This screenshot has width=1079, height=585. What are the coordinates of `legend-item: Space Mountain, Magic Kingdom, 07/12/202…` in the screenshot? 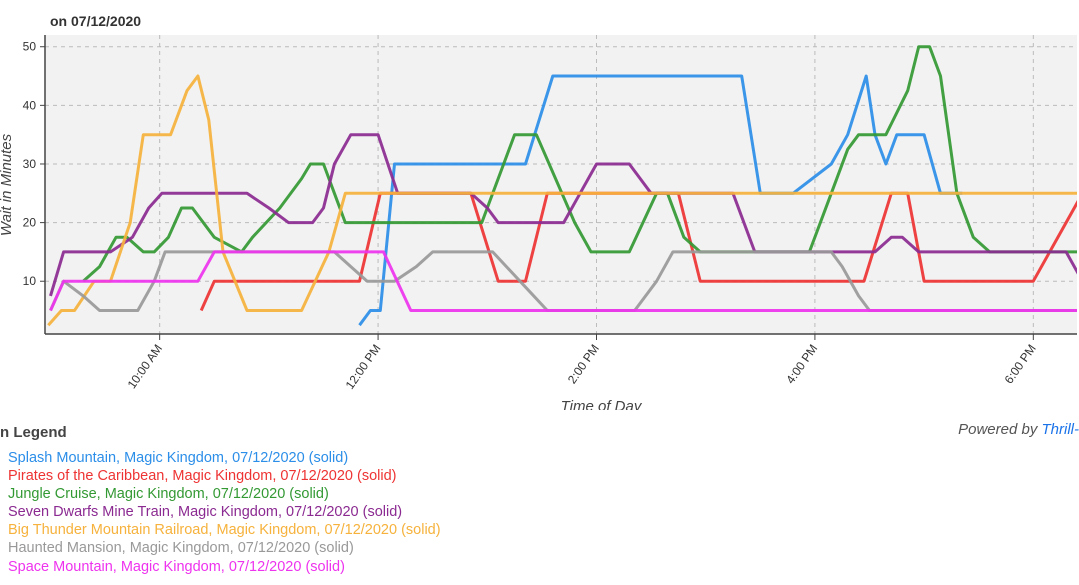 It's located at (176, 566).